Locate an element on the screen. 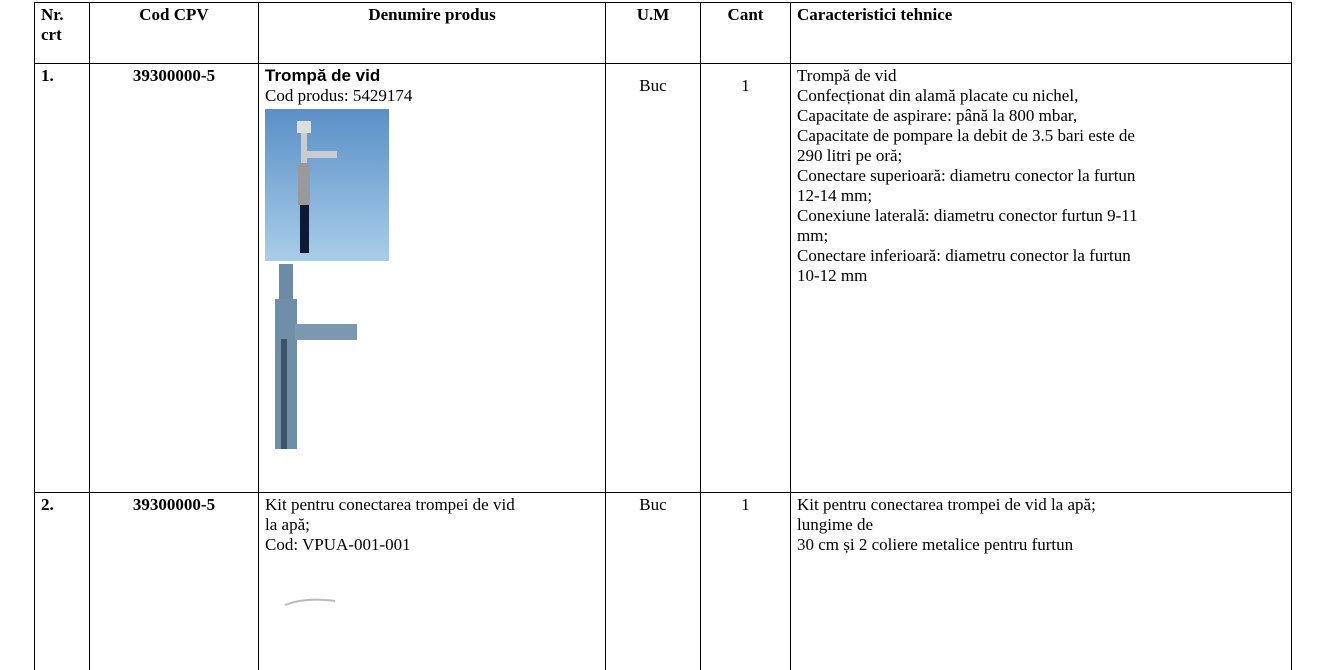 Image resolution: width=1317 pixels, height=670 pixels. header-cell: Denumire produs is located at coordinates (432, 33).